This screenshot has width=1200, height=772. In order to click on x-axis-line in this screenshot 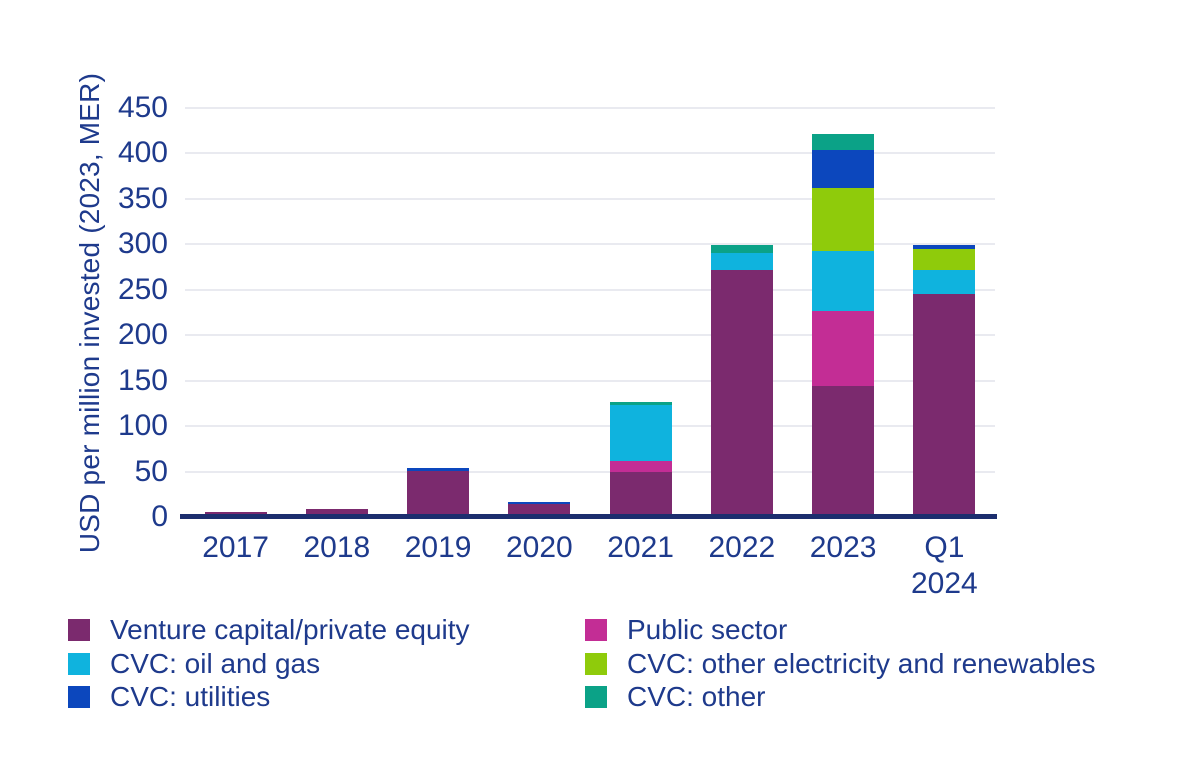, I will do `click(588, 516)`.